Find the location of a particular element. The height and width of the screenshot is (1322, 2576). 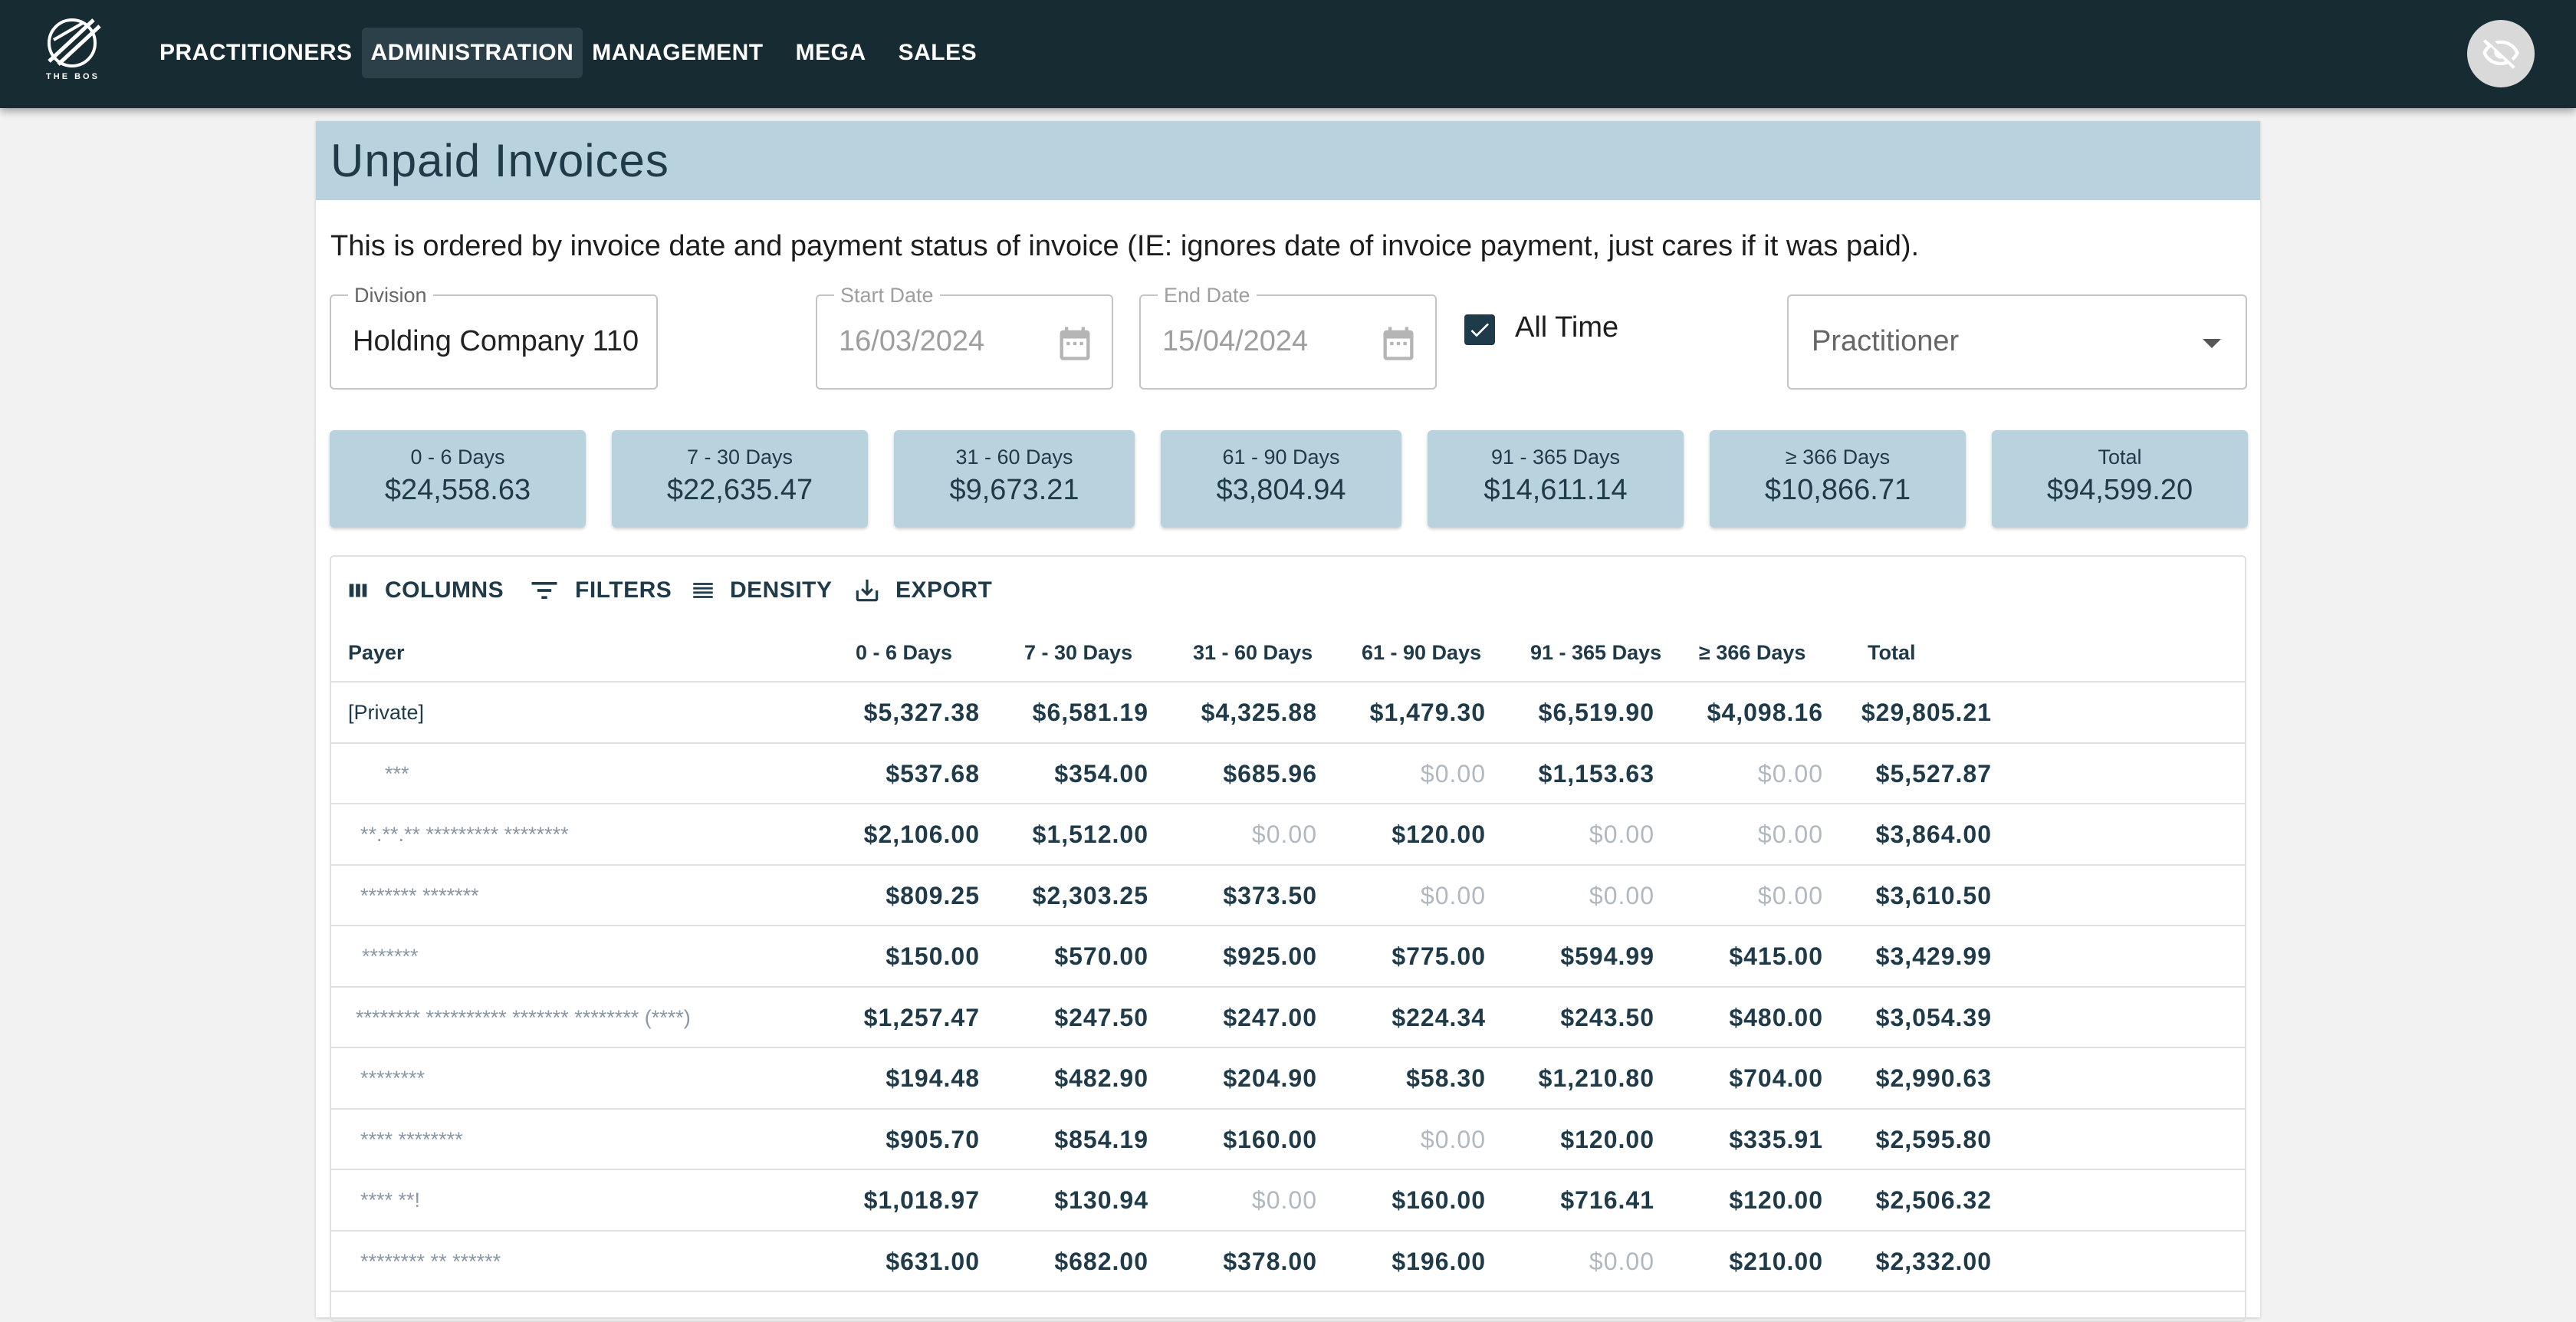

end-date-field: End Date 15/04/2024 is located at coordinates (1288, 337).